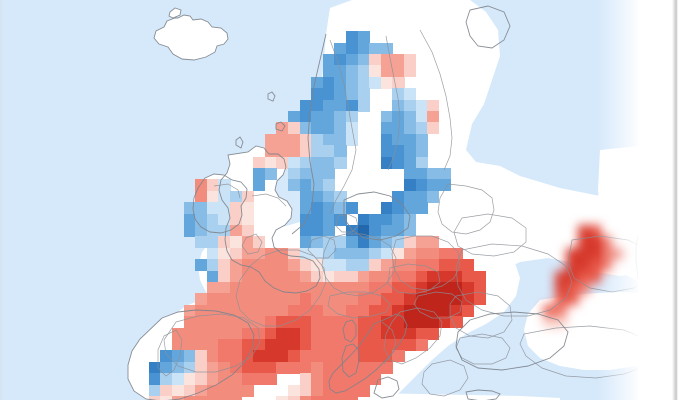  Describe the element at coordinates (488, 27) in the screenshot. I see `coast-white-sea` at that location.